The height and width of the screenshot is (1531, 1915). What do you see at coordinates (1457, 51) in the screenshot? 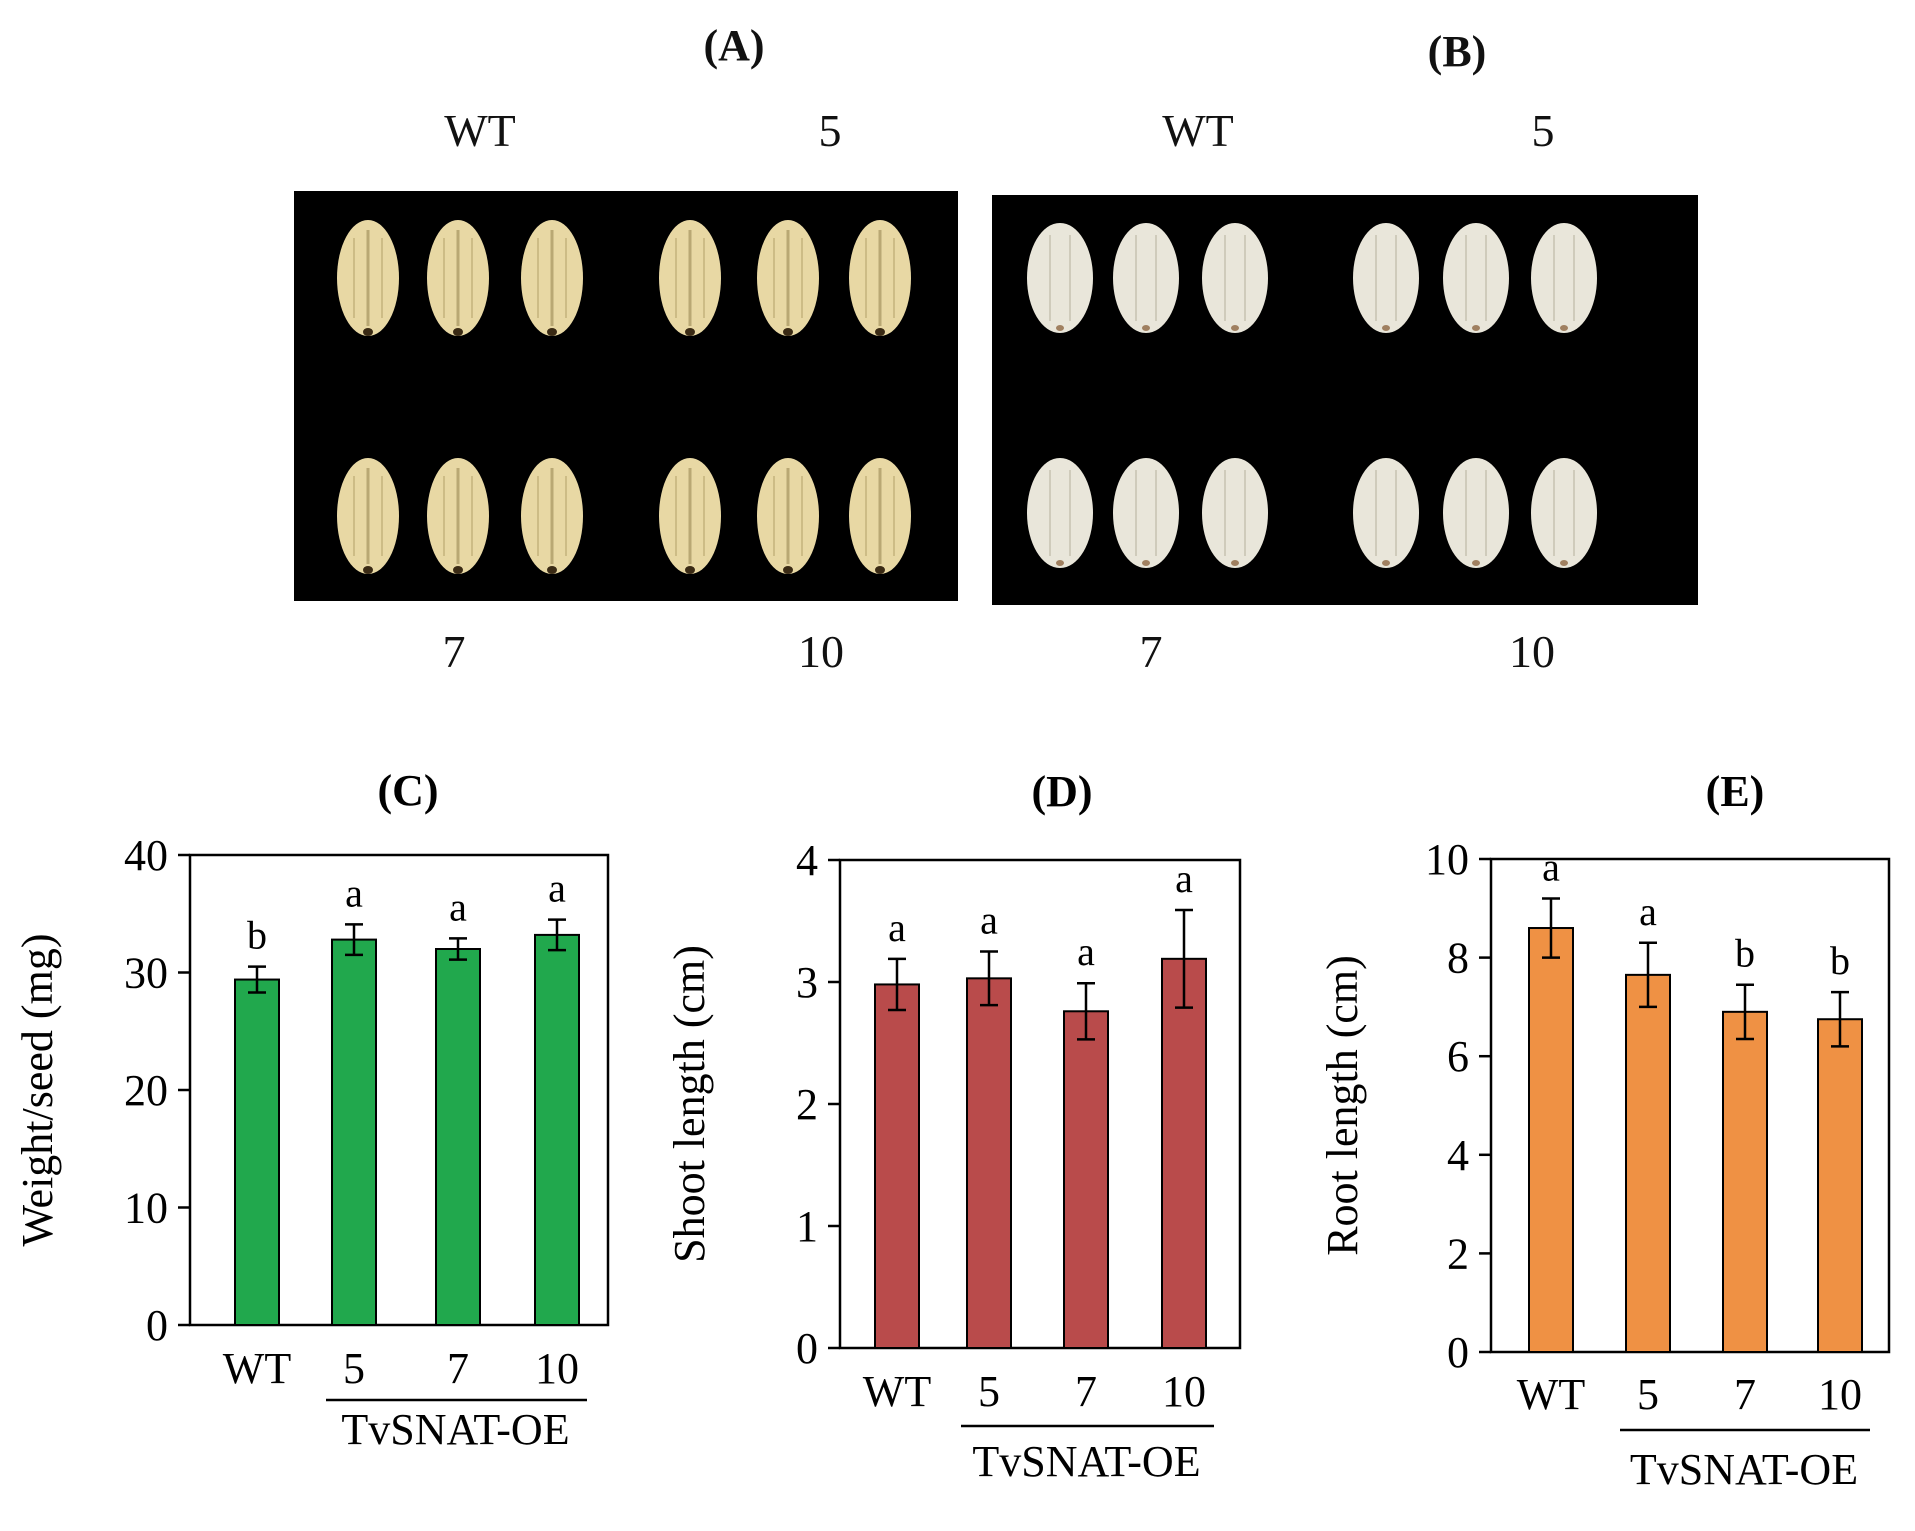
I see `panel-b-letter: (B)` at bounding box center [1457, 51].